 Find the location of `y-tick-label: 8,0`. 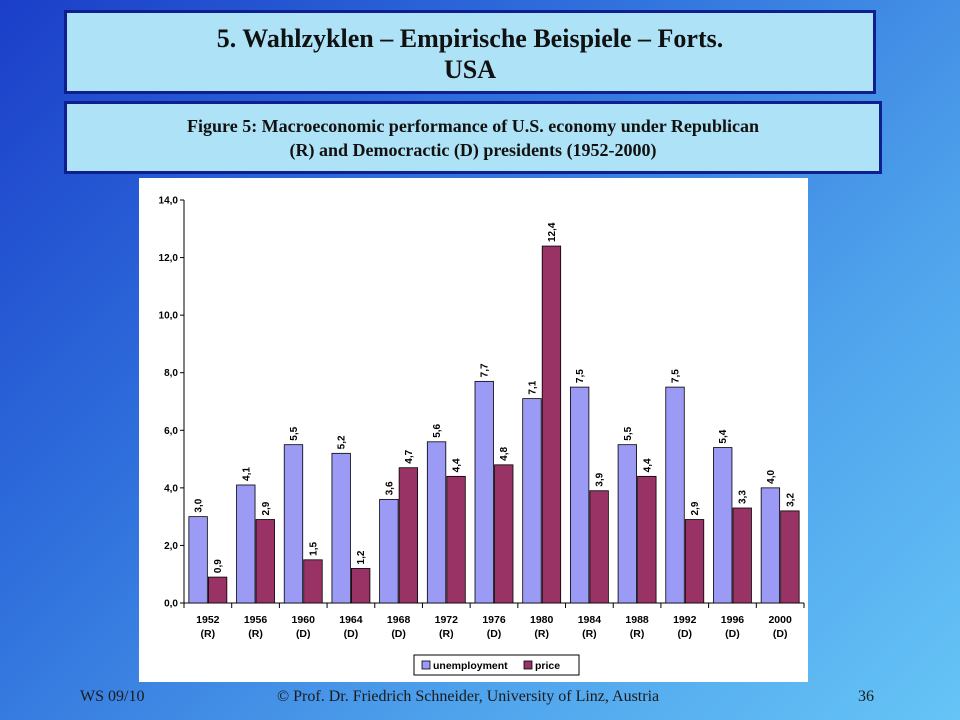

y-tick-label: 8,0 is located at coordinates (171, 373).